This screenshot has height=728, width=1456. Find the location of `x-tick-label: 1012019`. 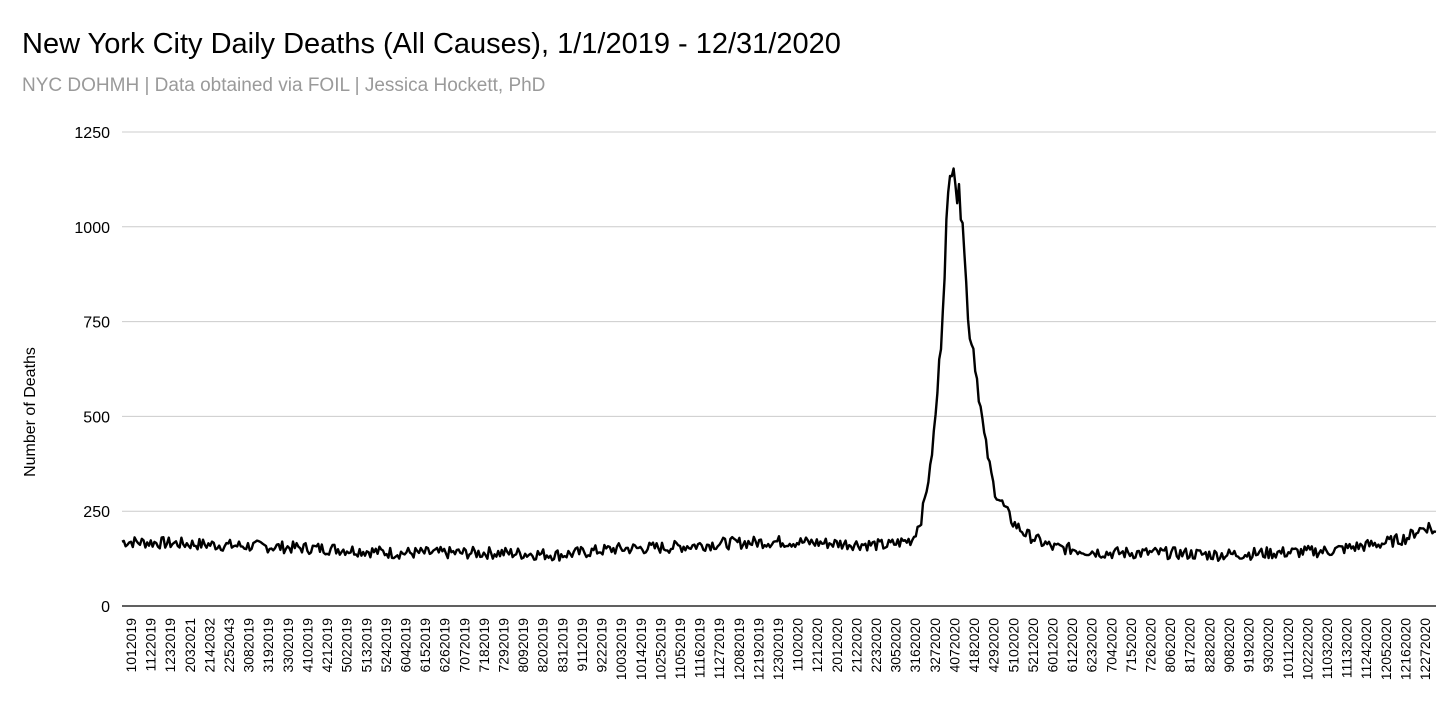

x-tick-label: 1012019 is located at coordinates (131, 645).